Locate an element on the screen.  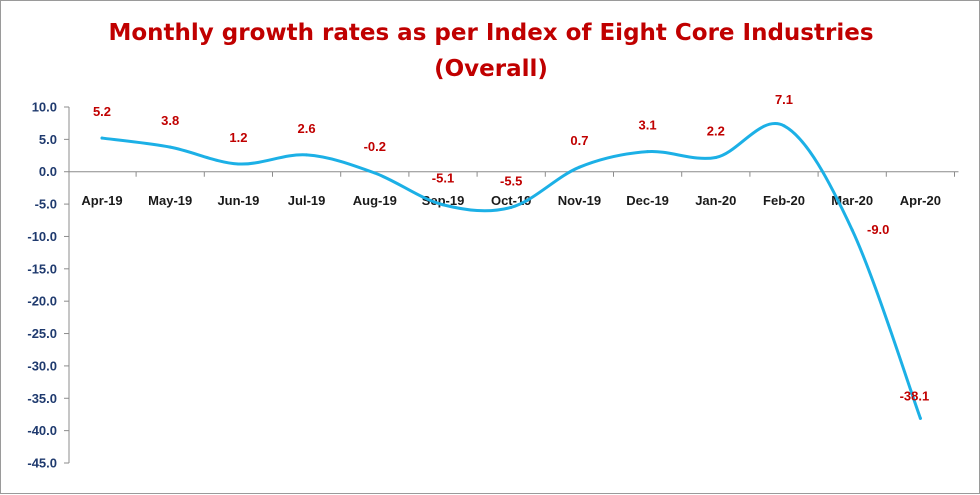
x-tick-label: Nov-19 is located at coordinates (579, 200).